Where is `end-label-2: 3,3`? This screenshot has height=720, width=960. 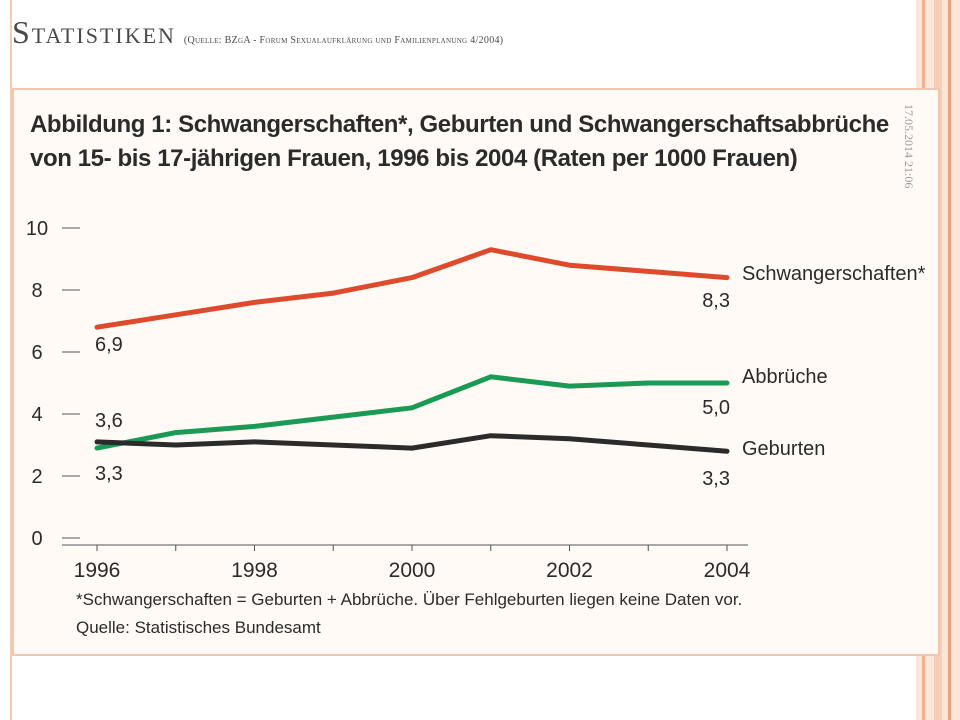 end-label-2: 3,3 is located at coordinates (716, 479).